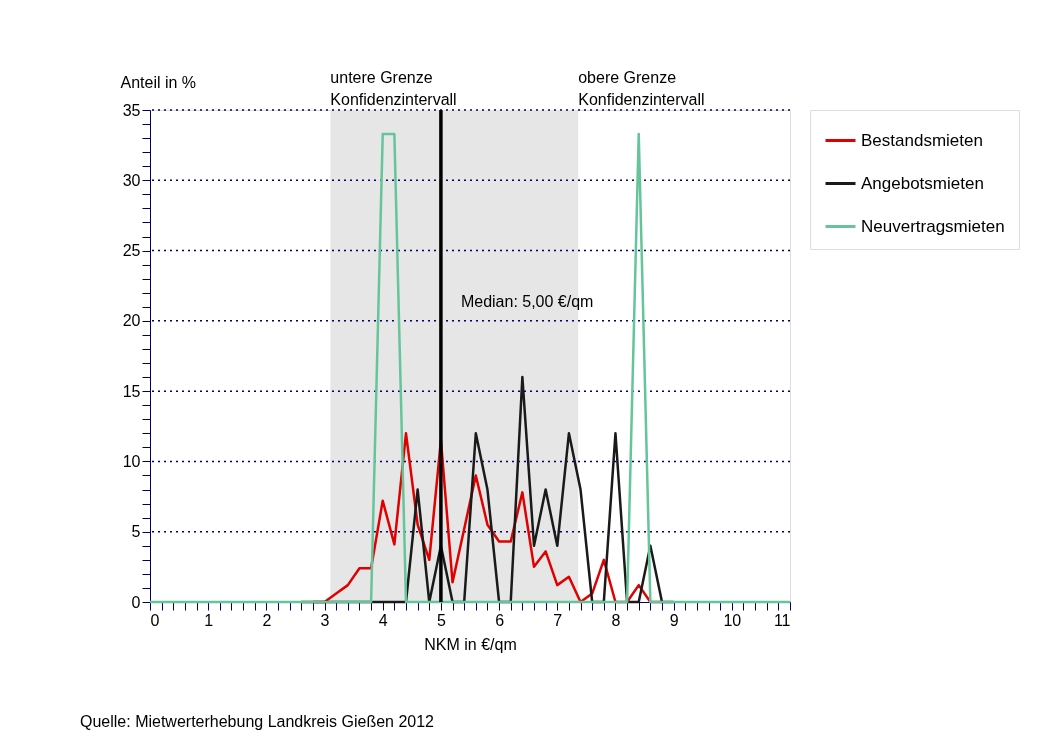 The image size is (1037, 749). What do you see at coordinates (131, 110) in the screenshot?
I see `y-tick-label: 35` at bounding box center [131, 110].